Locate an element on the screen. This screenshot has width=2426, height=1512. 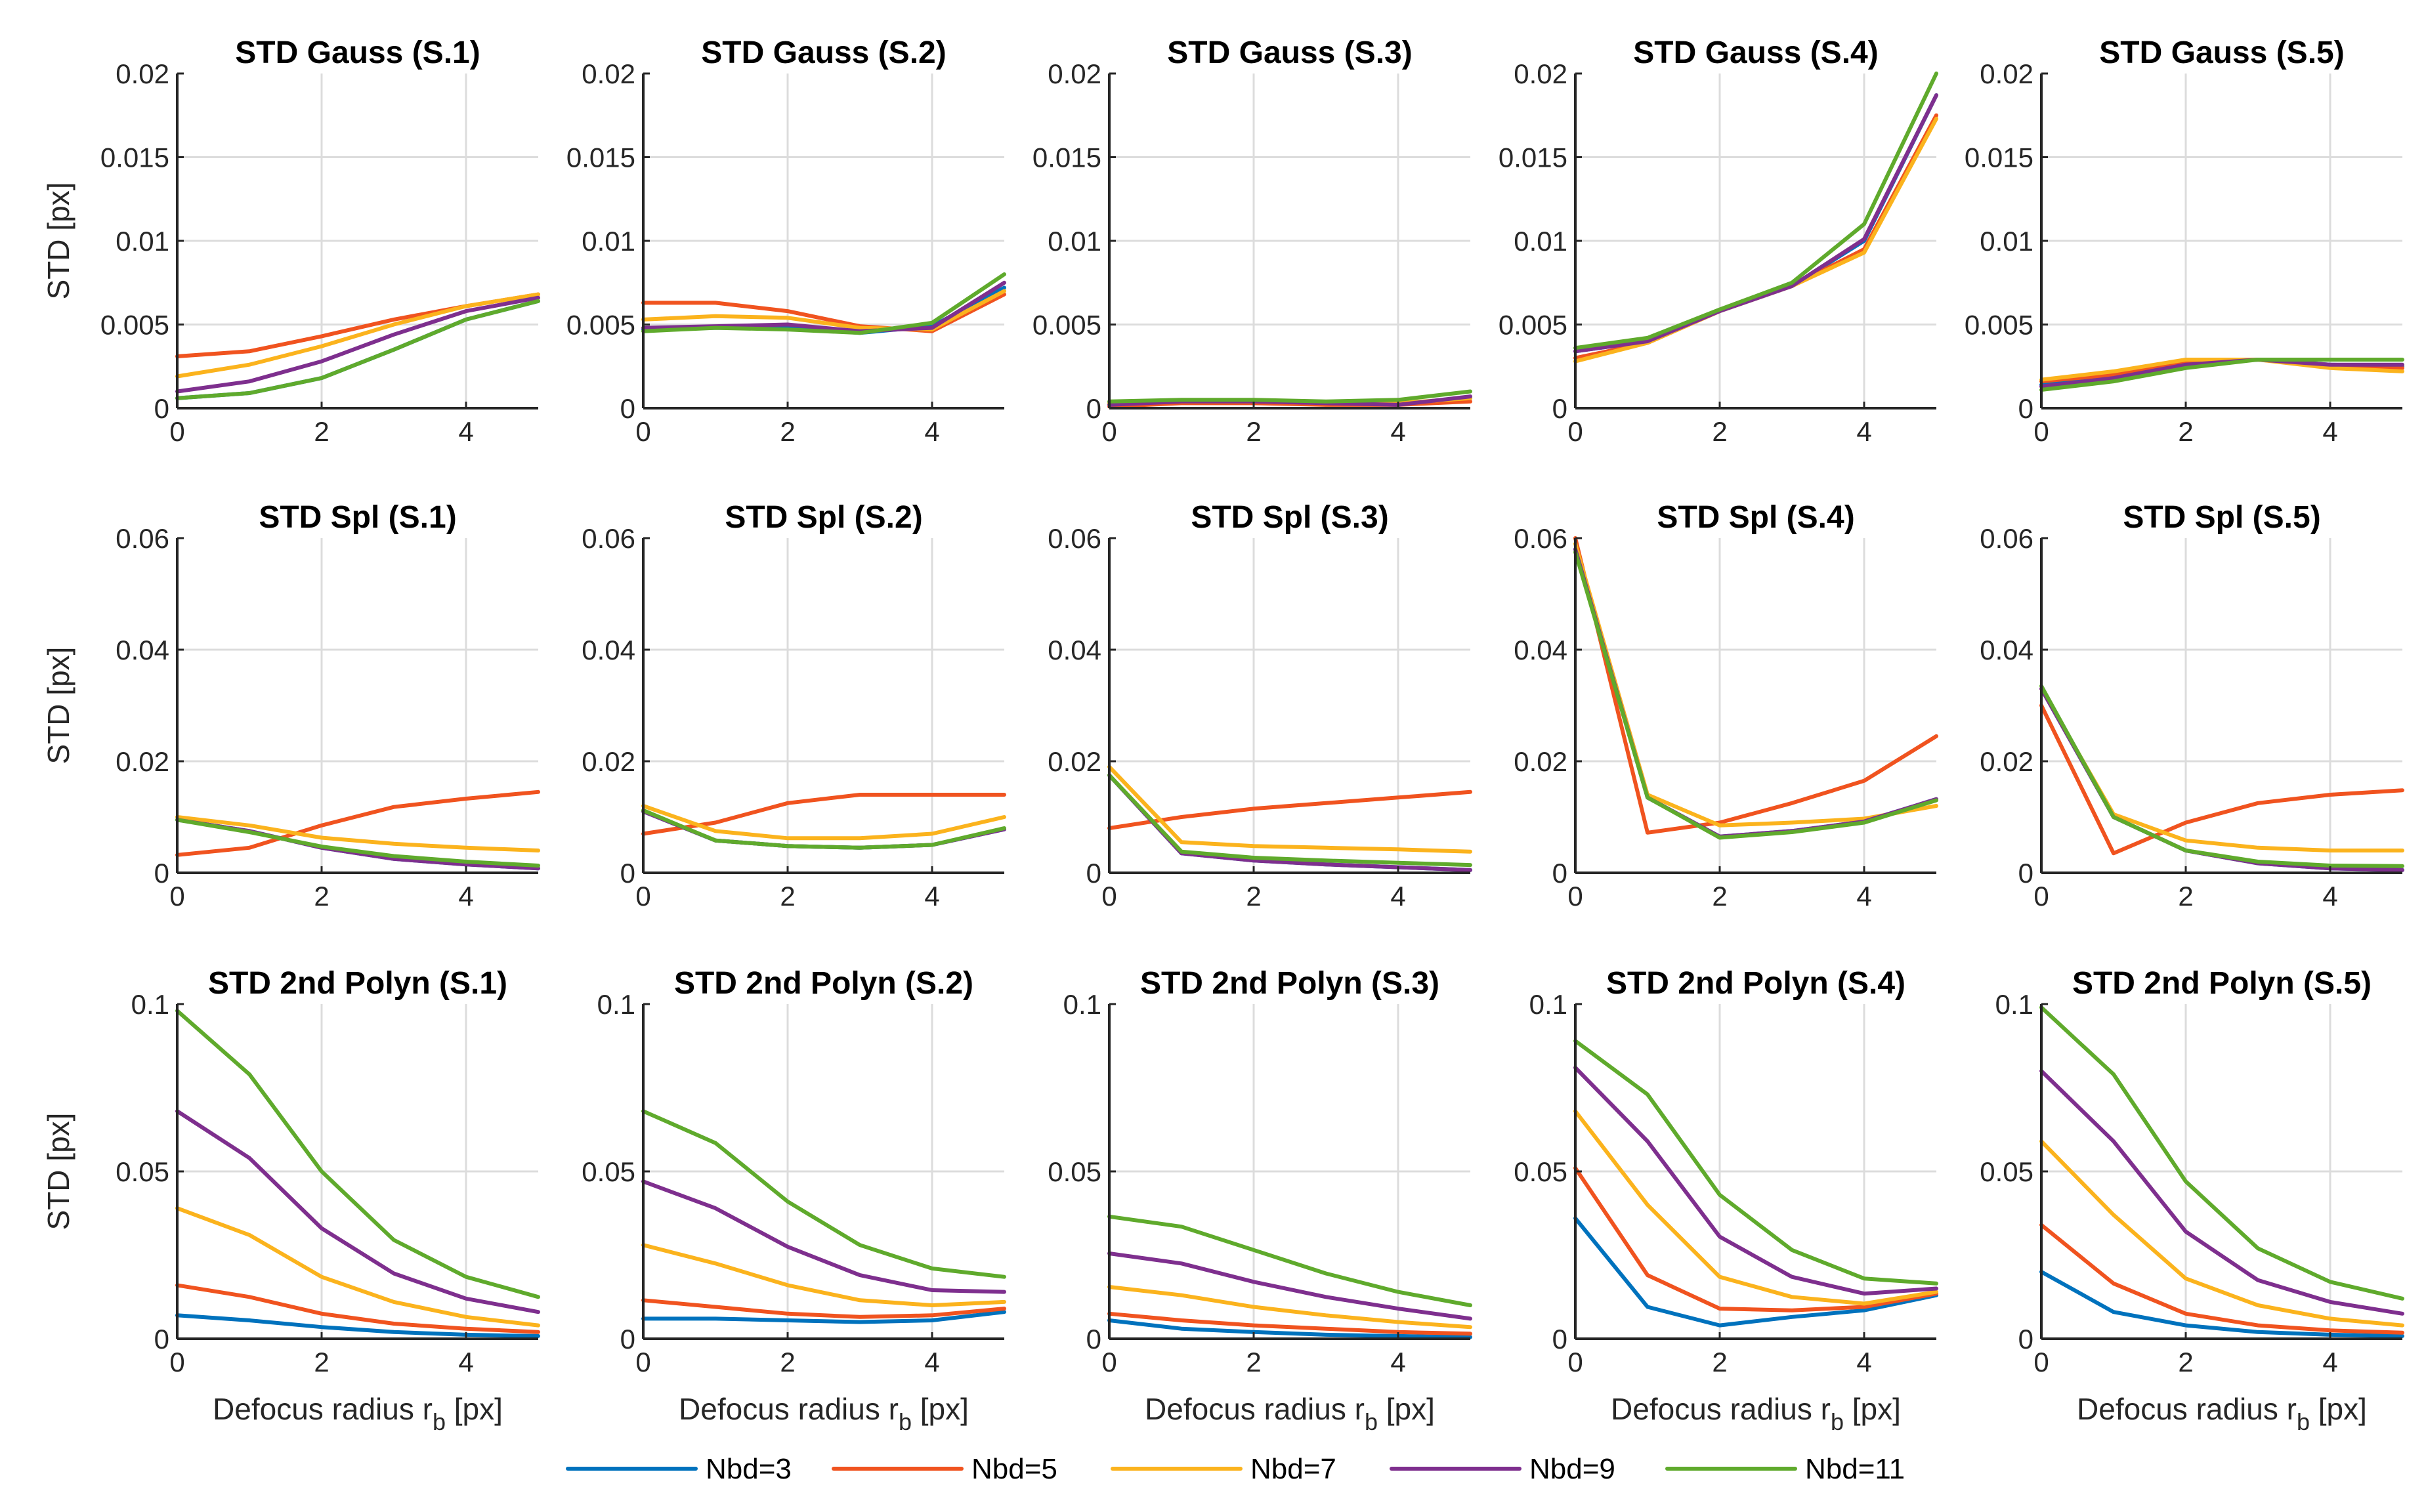
x-axis-label: Defocus radius rb [px] is located at coordinates (2222, 1413).